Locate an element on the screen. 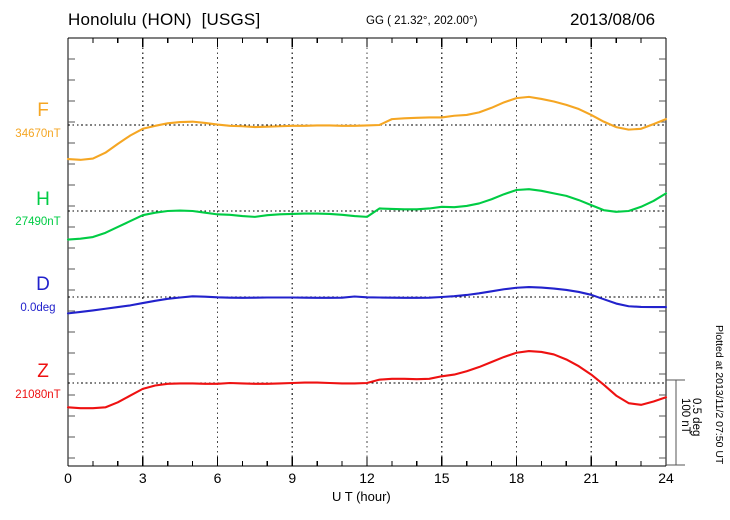 Image resolution: width=730 pixels, height=520 pixels. component-label-h: H is located at coordinates (43, 199).